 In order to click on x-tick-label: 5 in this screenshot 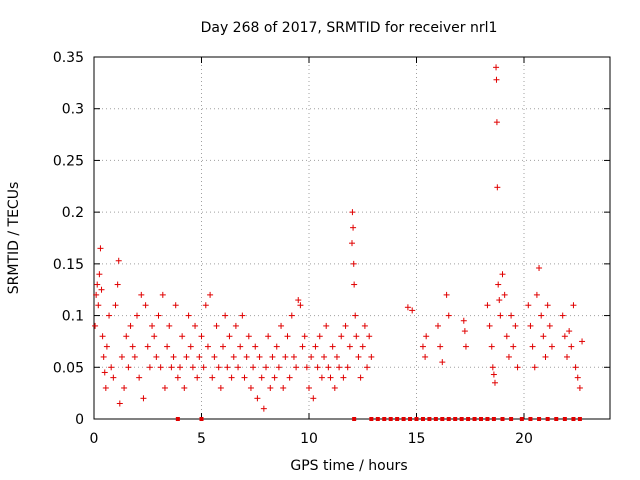, I will do `click(201, 439)`.